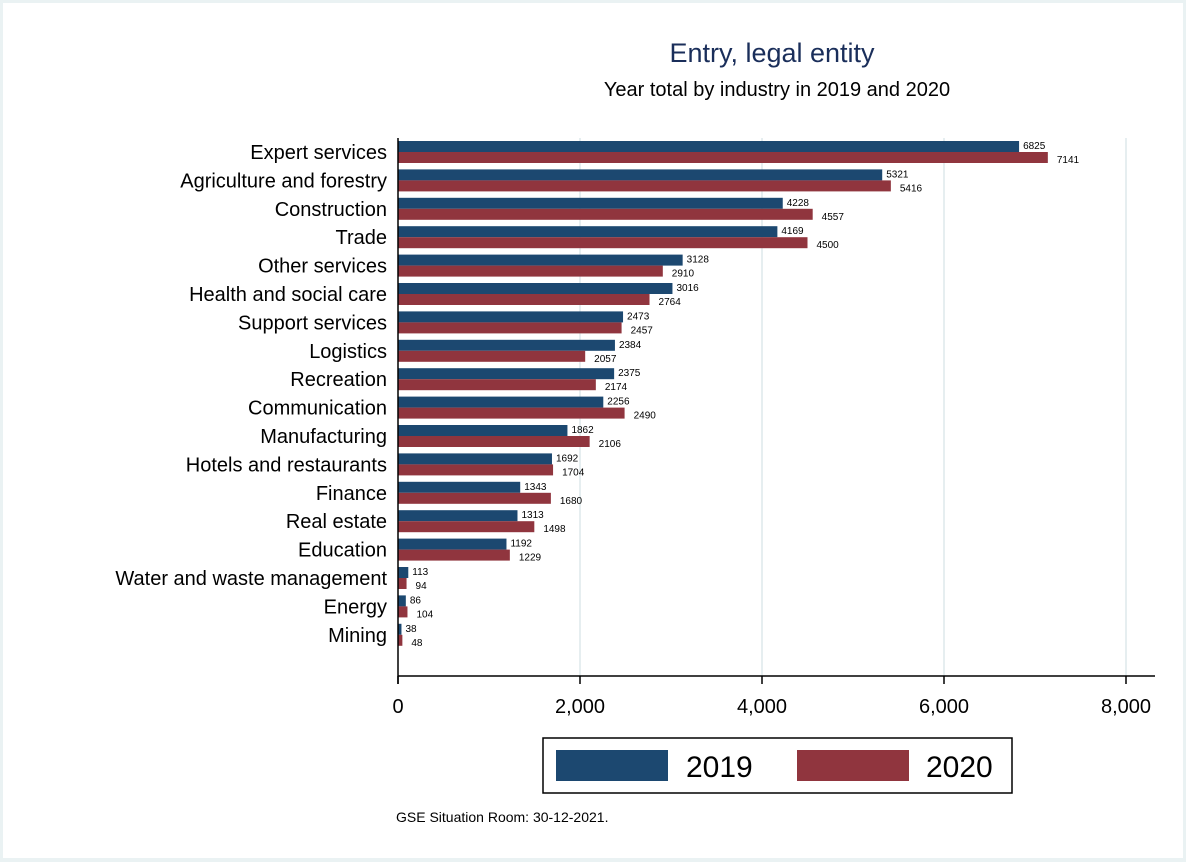  Describe the element at coordinates (629, 373) in the screenshot. I see `data-label-2019: 2375` at that location.